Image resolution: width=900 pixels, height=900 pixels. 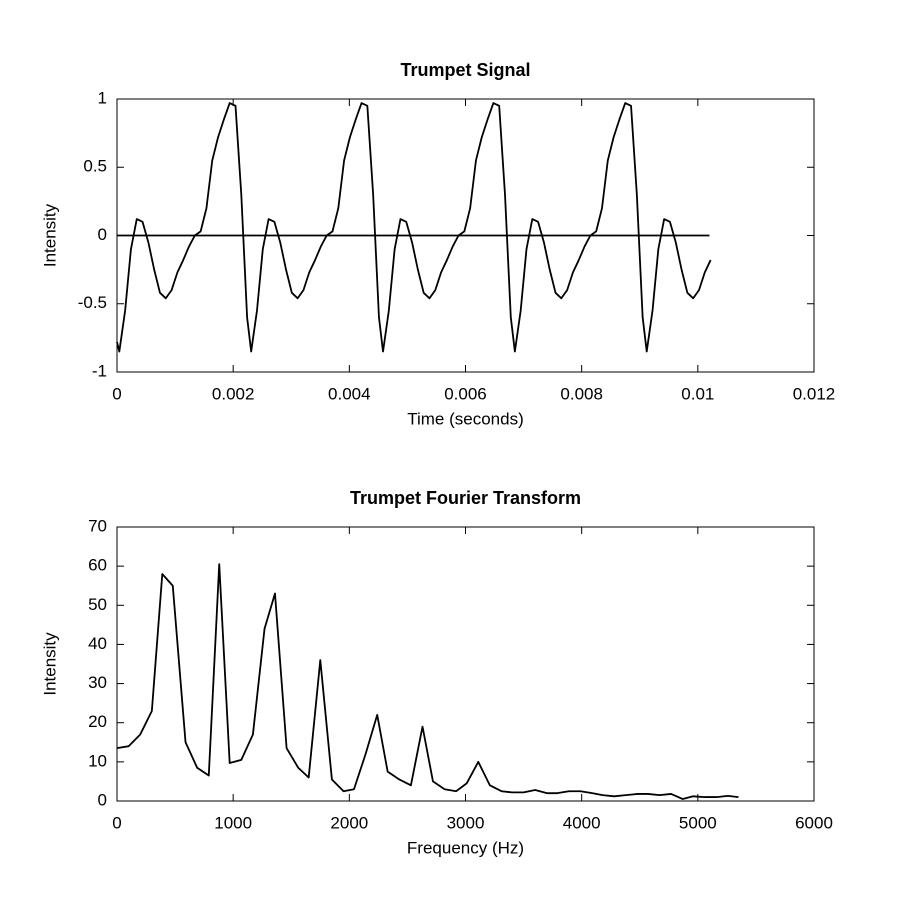 I want to click on x-axis-label: Time (seconds), so click(x=465, y=418).